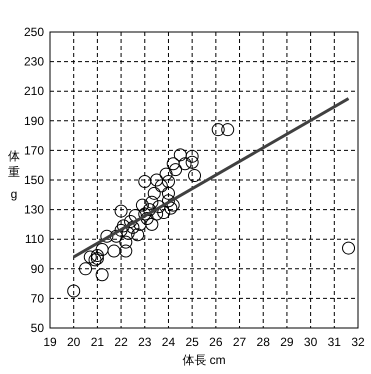 This screenshot has height=374, width=371. What do you see at coordinates (204, 360) in the screenshot?
I see `x-axis-title: 体長 cm` at bounding box center [204, 360].